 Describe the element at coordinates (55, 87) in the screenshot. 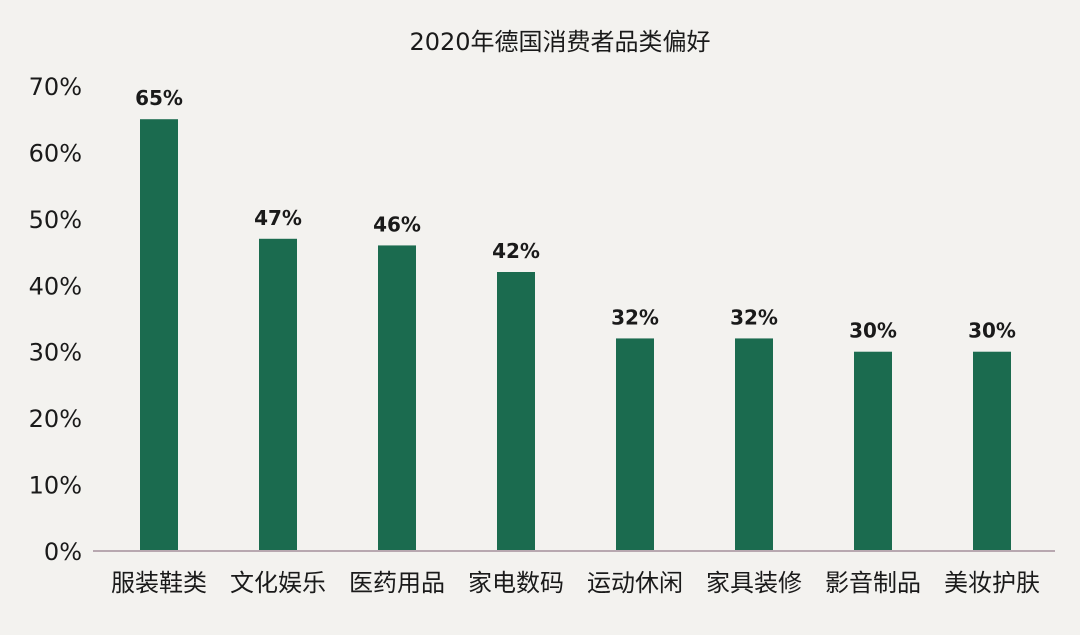

I see `y-tick-label: 70%` at that location.